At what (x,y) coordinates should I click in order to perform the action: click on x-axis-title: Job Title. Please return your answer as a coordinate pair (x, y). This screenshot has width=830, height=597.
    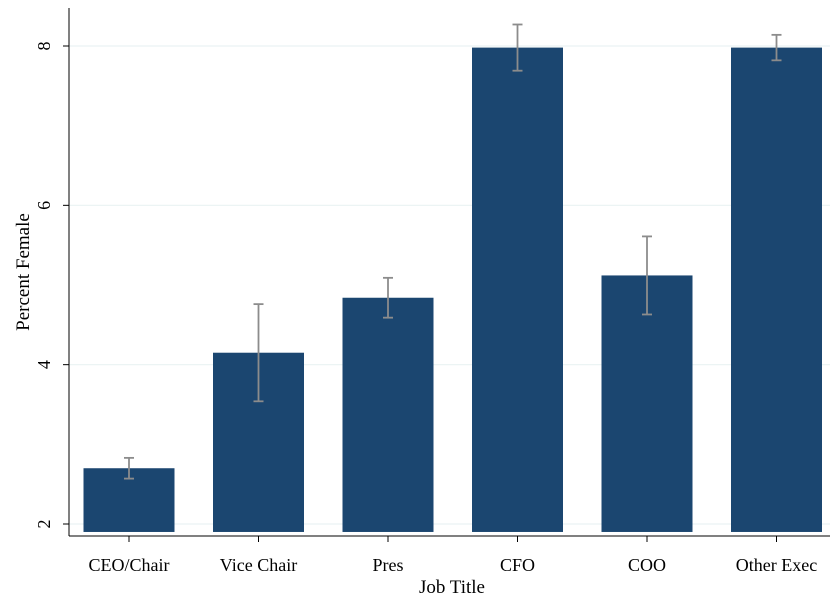
    Looking at the image, I should click on (452, 587).